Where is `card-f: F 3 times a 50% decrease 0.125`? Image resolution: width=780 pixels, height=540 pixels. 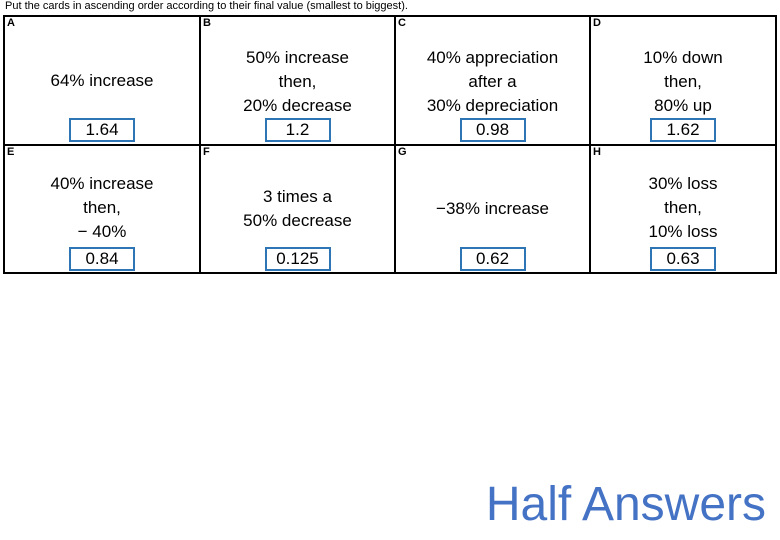 card-f: F 3 times a 50% decrease 0.125 is located at coordinates (298, 209).